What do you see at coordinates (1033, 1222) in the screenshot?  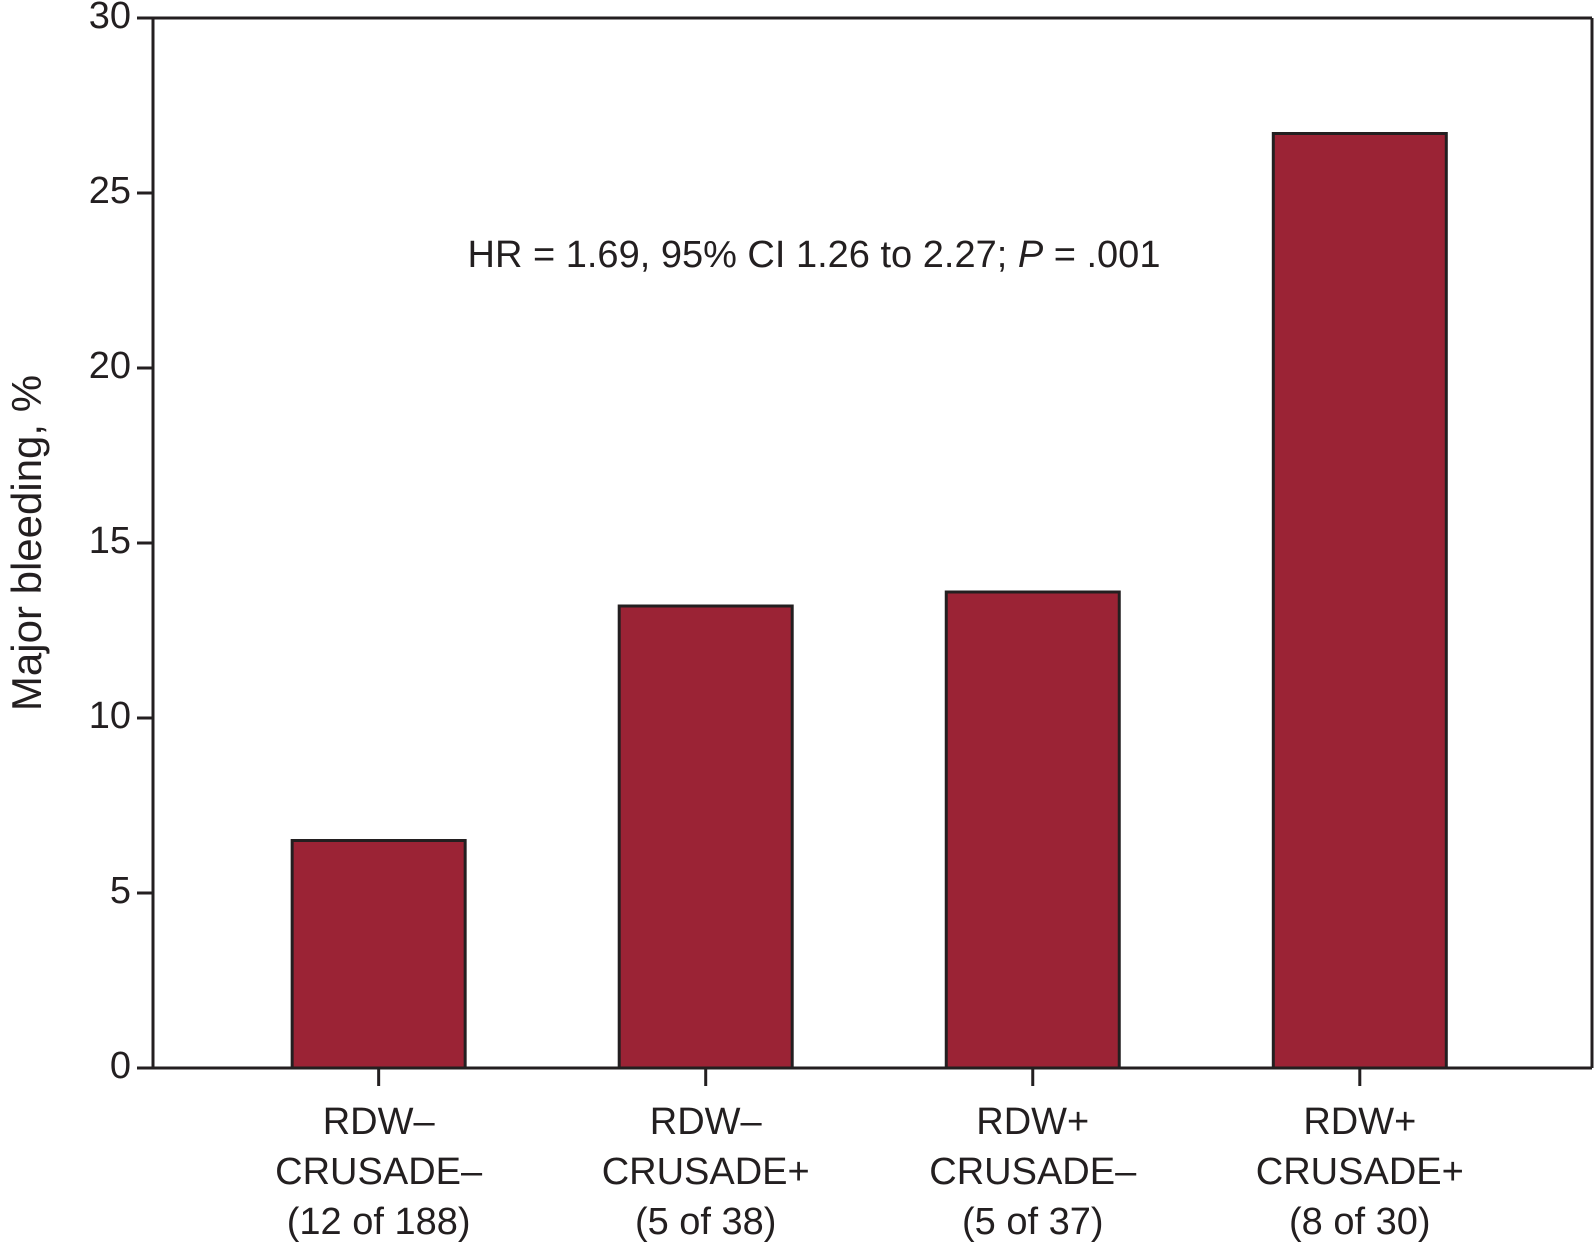 I see `x-tick-label: (5 of 37)` at bounding box center [1033, 1222].